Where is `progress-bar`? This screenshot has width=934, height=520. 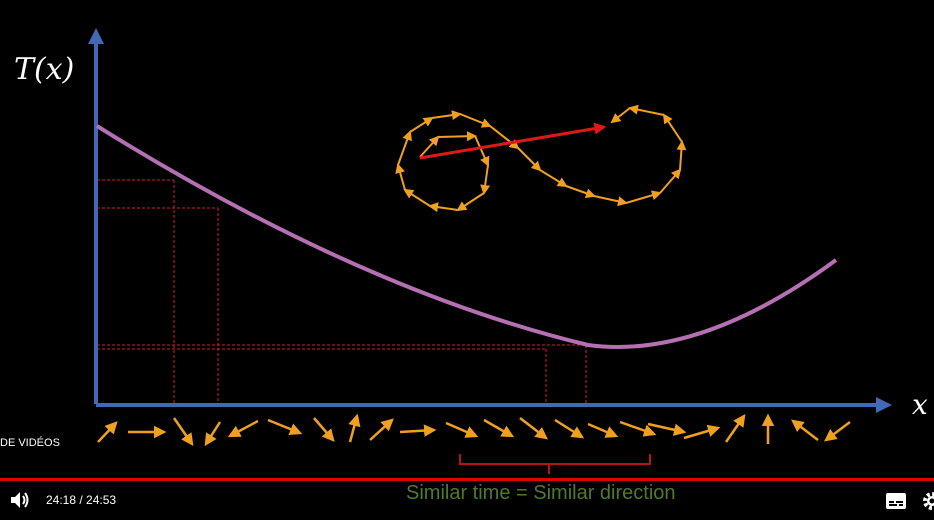
progress-bar is located at coordinates (467, 479).